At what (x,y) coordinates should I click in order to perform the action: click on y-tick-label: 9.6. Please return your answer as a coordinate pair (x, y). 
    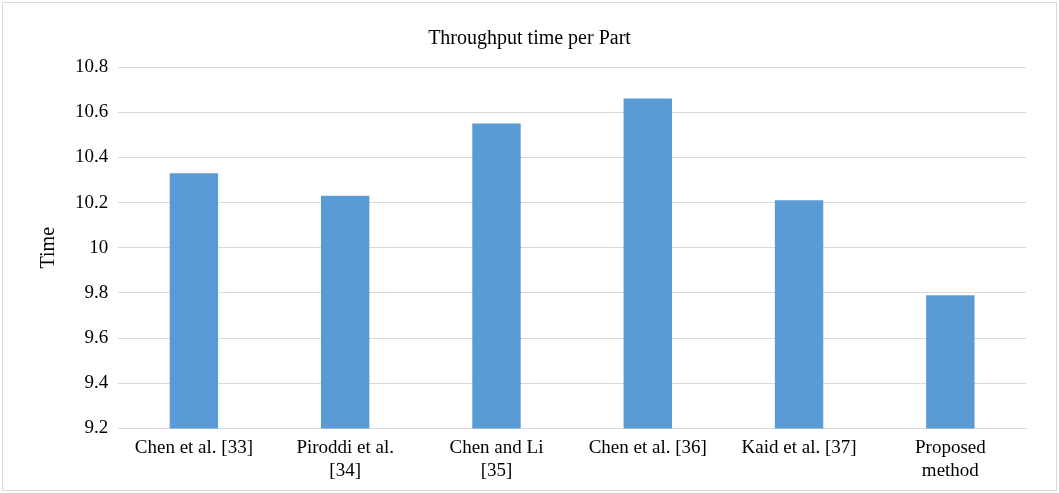
    Looking at the image, I should click on (96, 337).